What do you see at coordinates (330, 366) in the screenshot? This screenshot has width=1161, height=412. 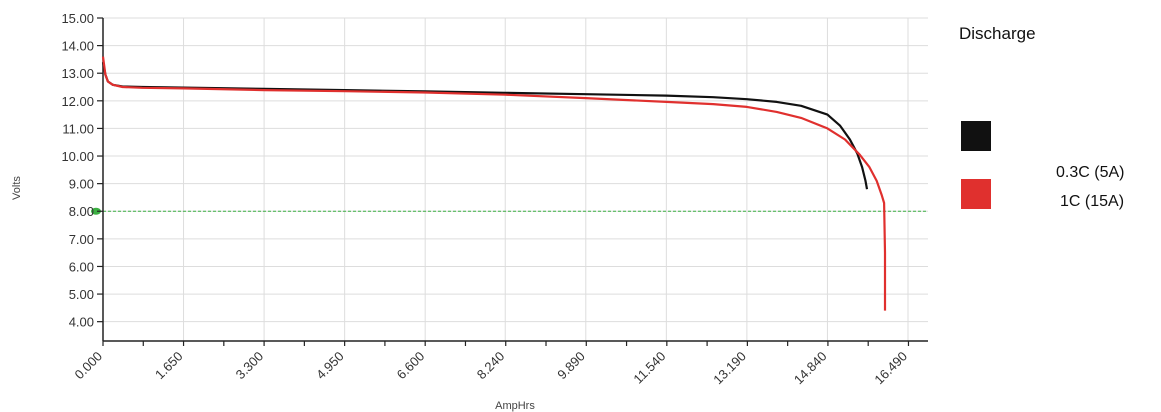 I see `x-tick-label: 4.950` at bounding box center [330, 366].